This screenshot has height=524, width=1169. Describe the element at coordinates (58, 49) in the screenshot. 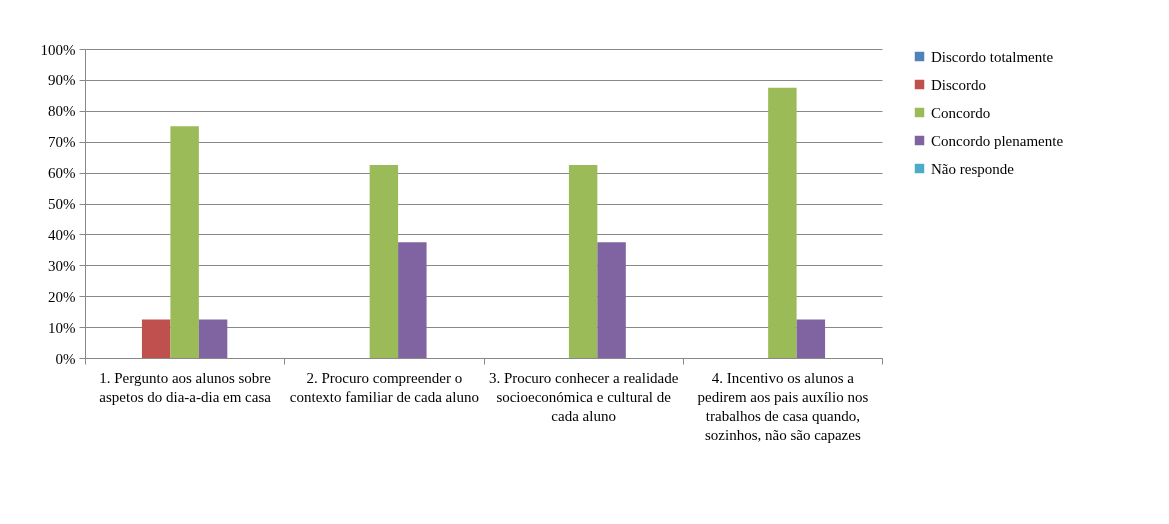

I see `y-tick-label: 100%` at that location.